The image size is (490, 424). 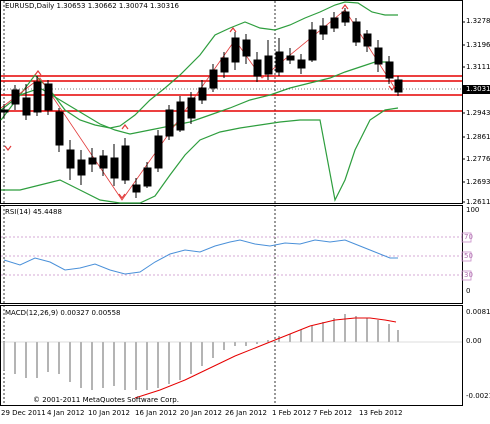 I want to click on date-label-7: 1 Feb 2012, so click(x=292, y=413).